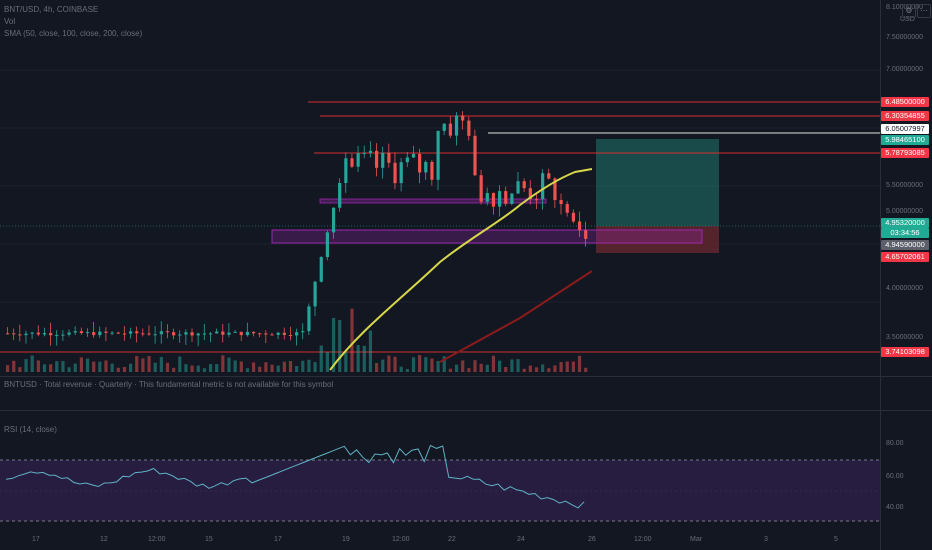  I want to click on sma-legend: SMA (50, close, 100, close, 200, close), so click(73, 33).